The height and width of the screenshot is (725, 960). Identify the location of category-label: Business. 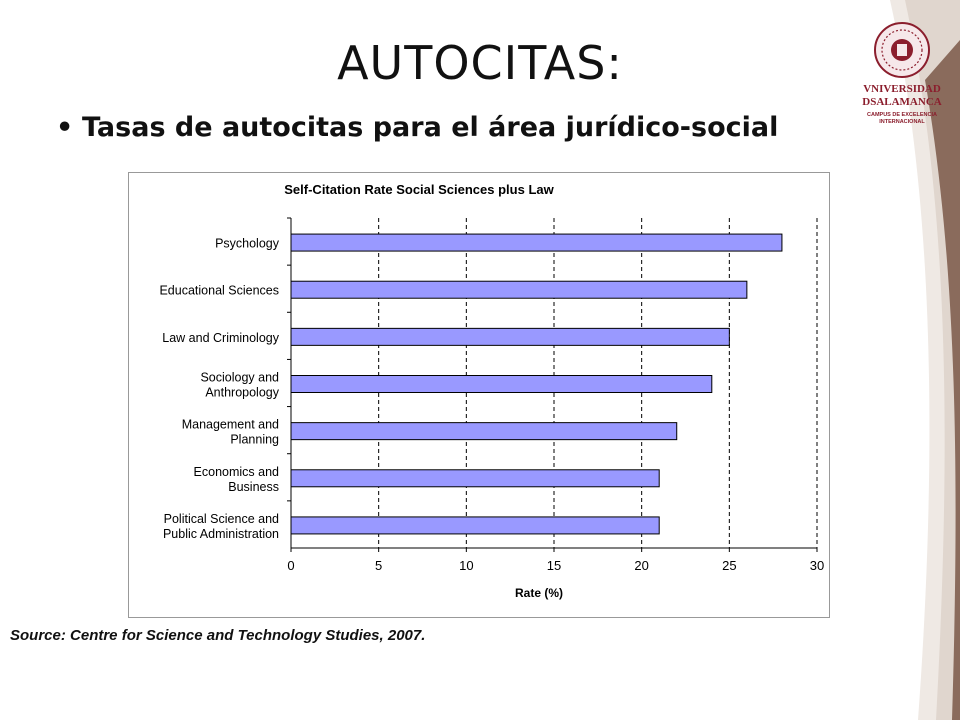
(253, 487).